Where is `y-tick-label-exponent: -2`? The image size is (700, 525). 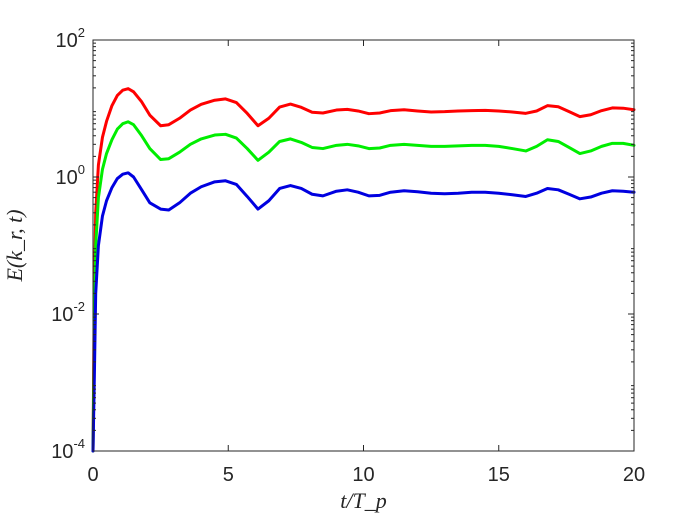 y-tick-label-exponent: -2 is located at coordinates (79, 306).